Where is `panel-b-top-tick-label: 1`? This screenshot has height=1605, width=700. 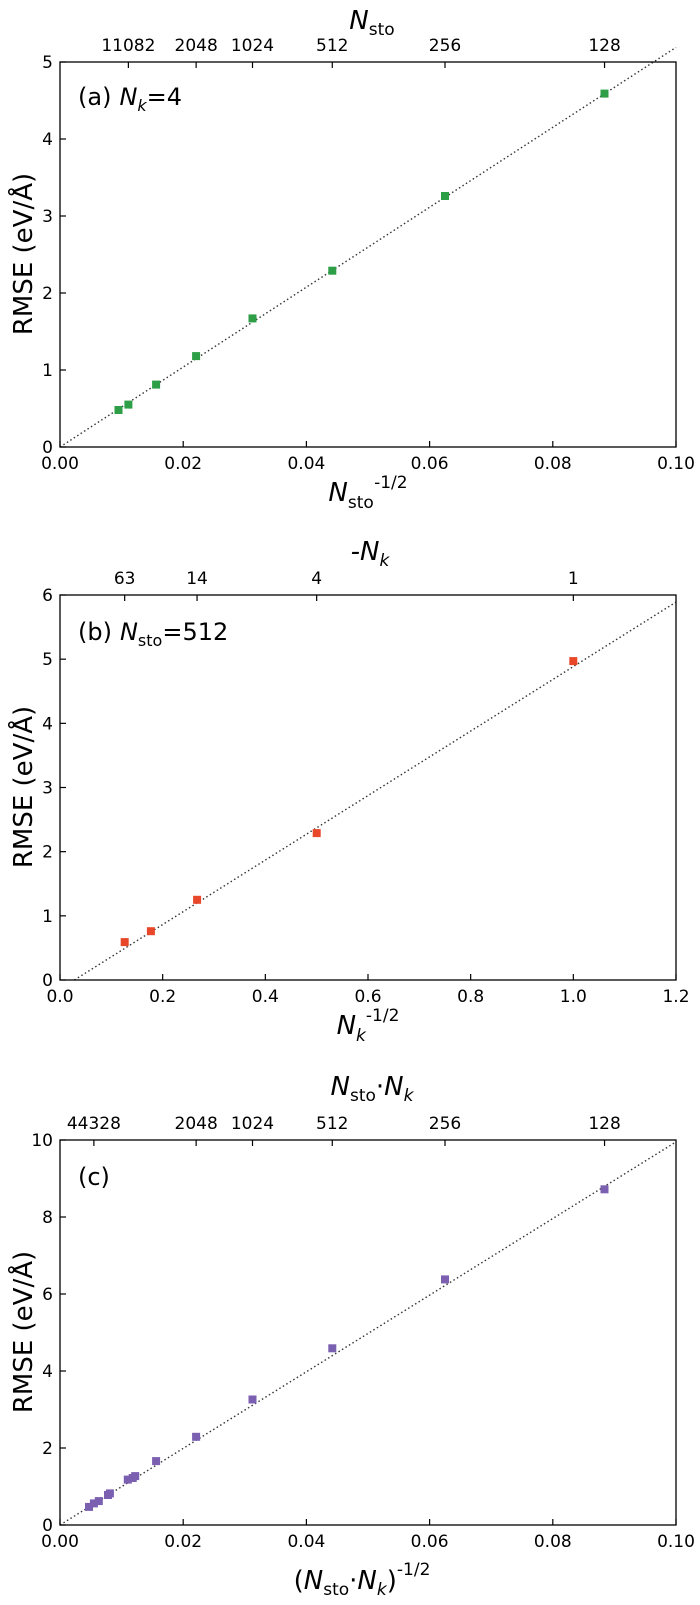
panel-b-top-tick-label: 1 is located at coordinates (573, 579).